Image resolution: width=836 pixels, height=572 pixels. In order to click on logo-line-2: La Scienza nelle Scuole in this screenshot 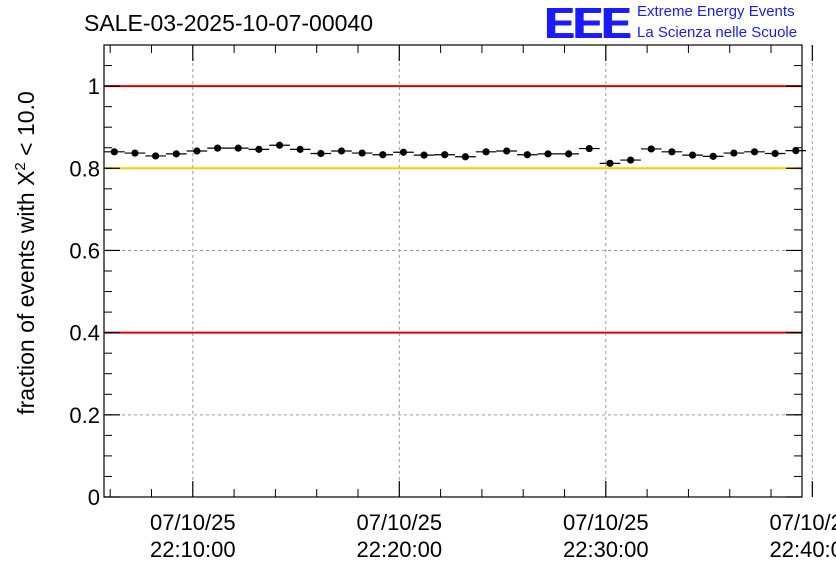, I will do `click(717, 32)`.